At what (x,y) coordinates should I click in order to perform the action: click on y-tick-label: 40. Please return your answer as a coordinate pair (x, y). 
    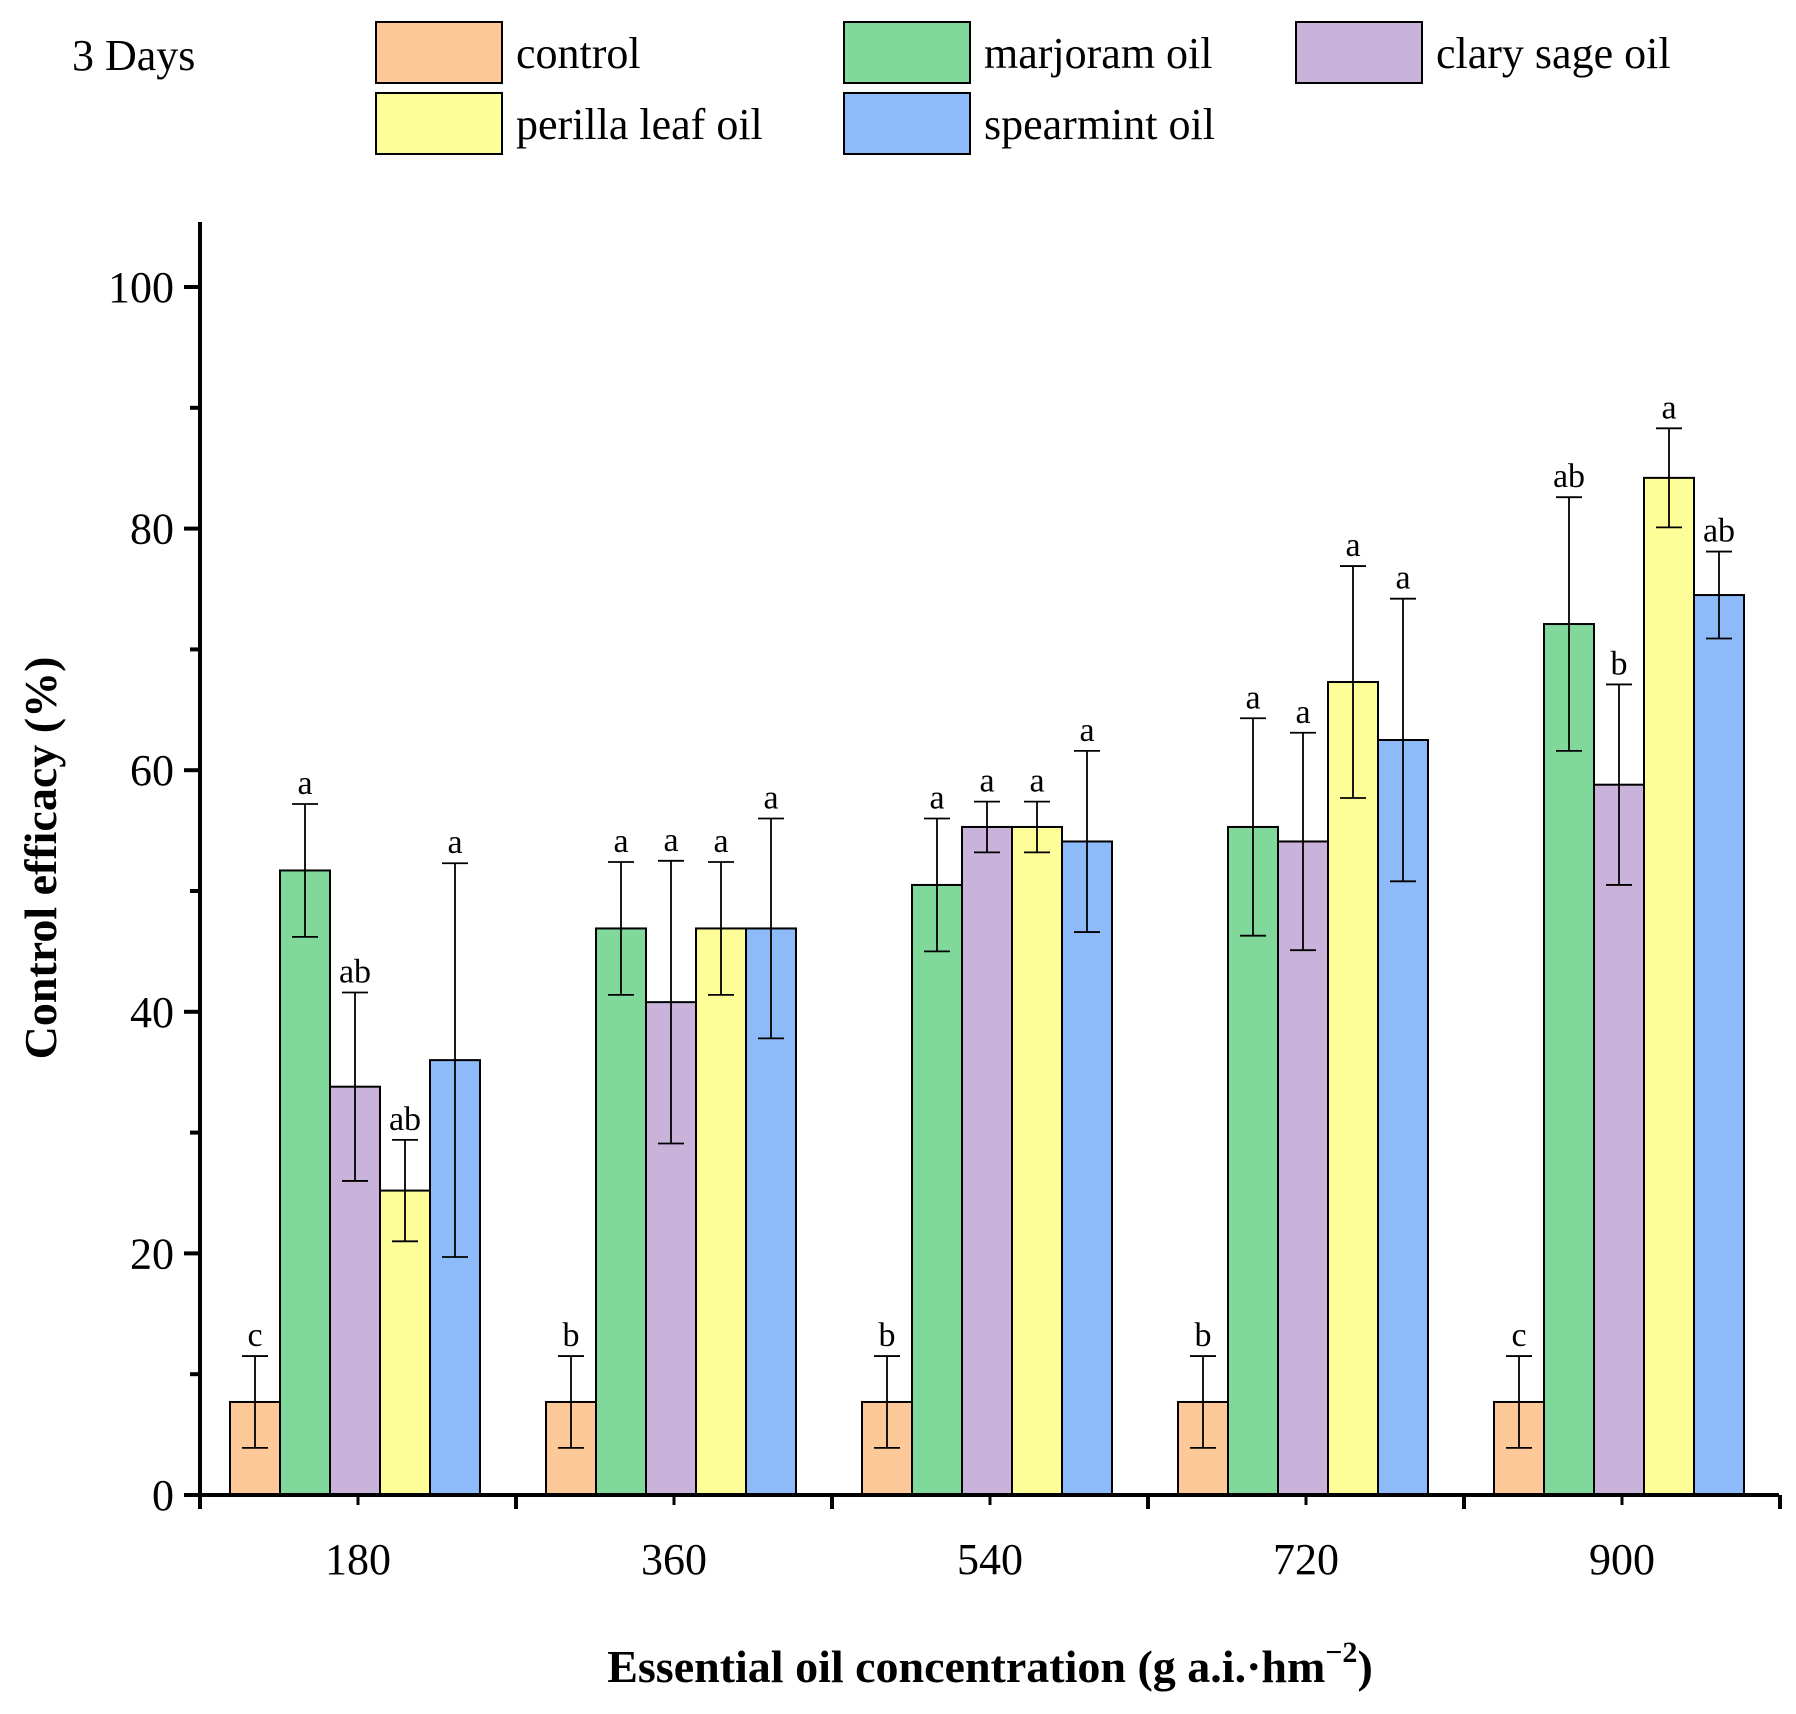
    Looking at the image, I should click on (152, 1012).